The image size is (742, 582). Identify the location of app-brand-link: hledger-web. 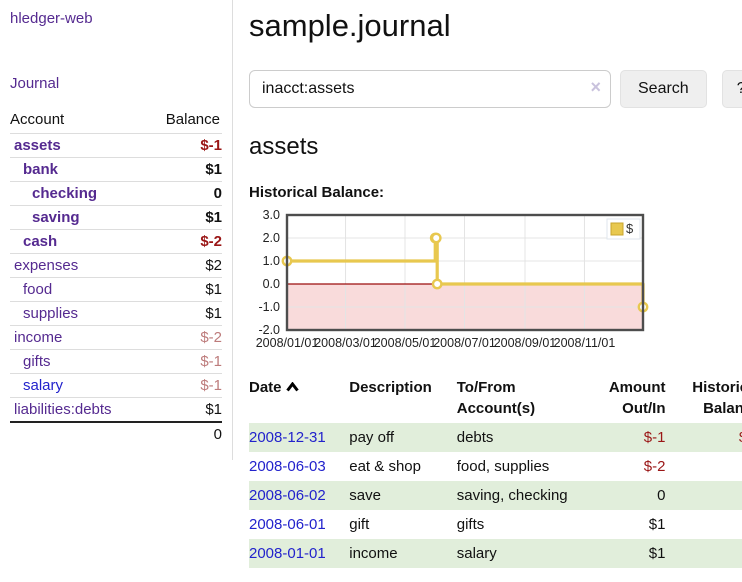
(51, 18).